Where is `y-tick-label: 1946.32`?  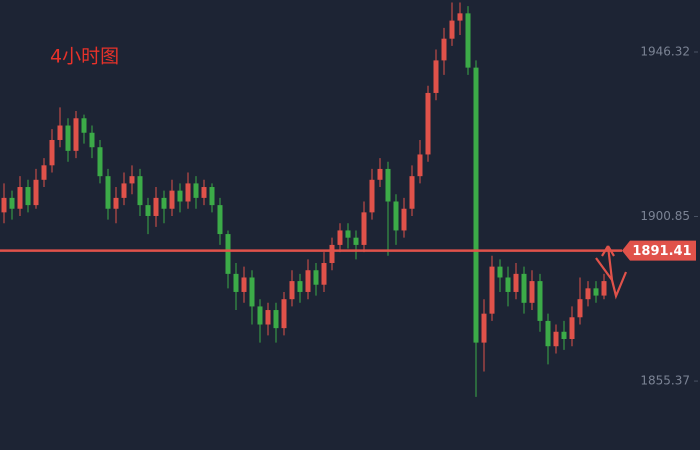 y-tick-label: 1946.32 is located at coordinates (665, 51).